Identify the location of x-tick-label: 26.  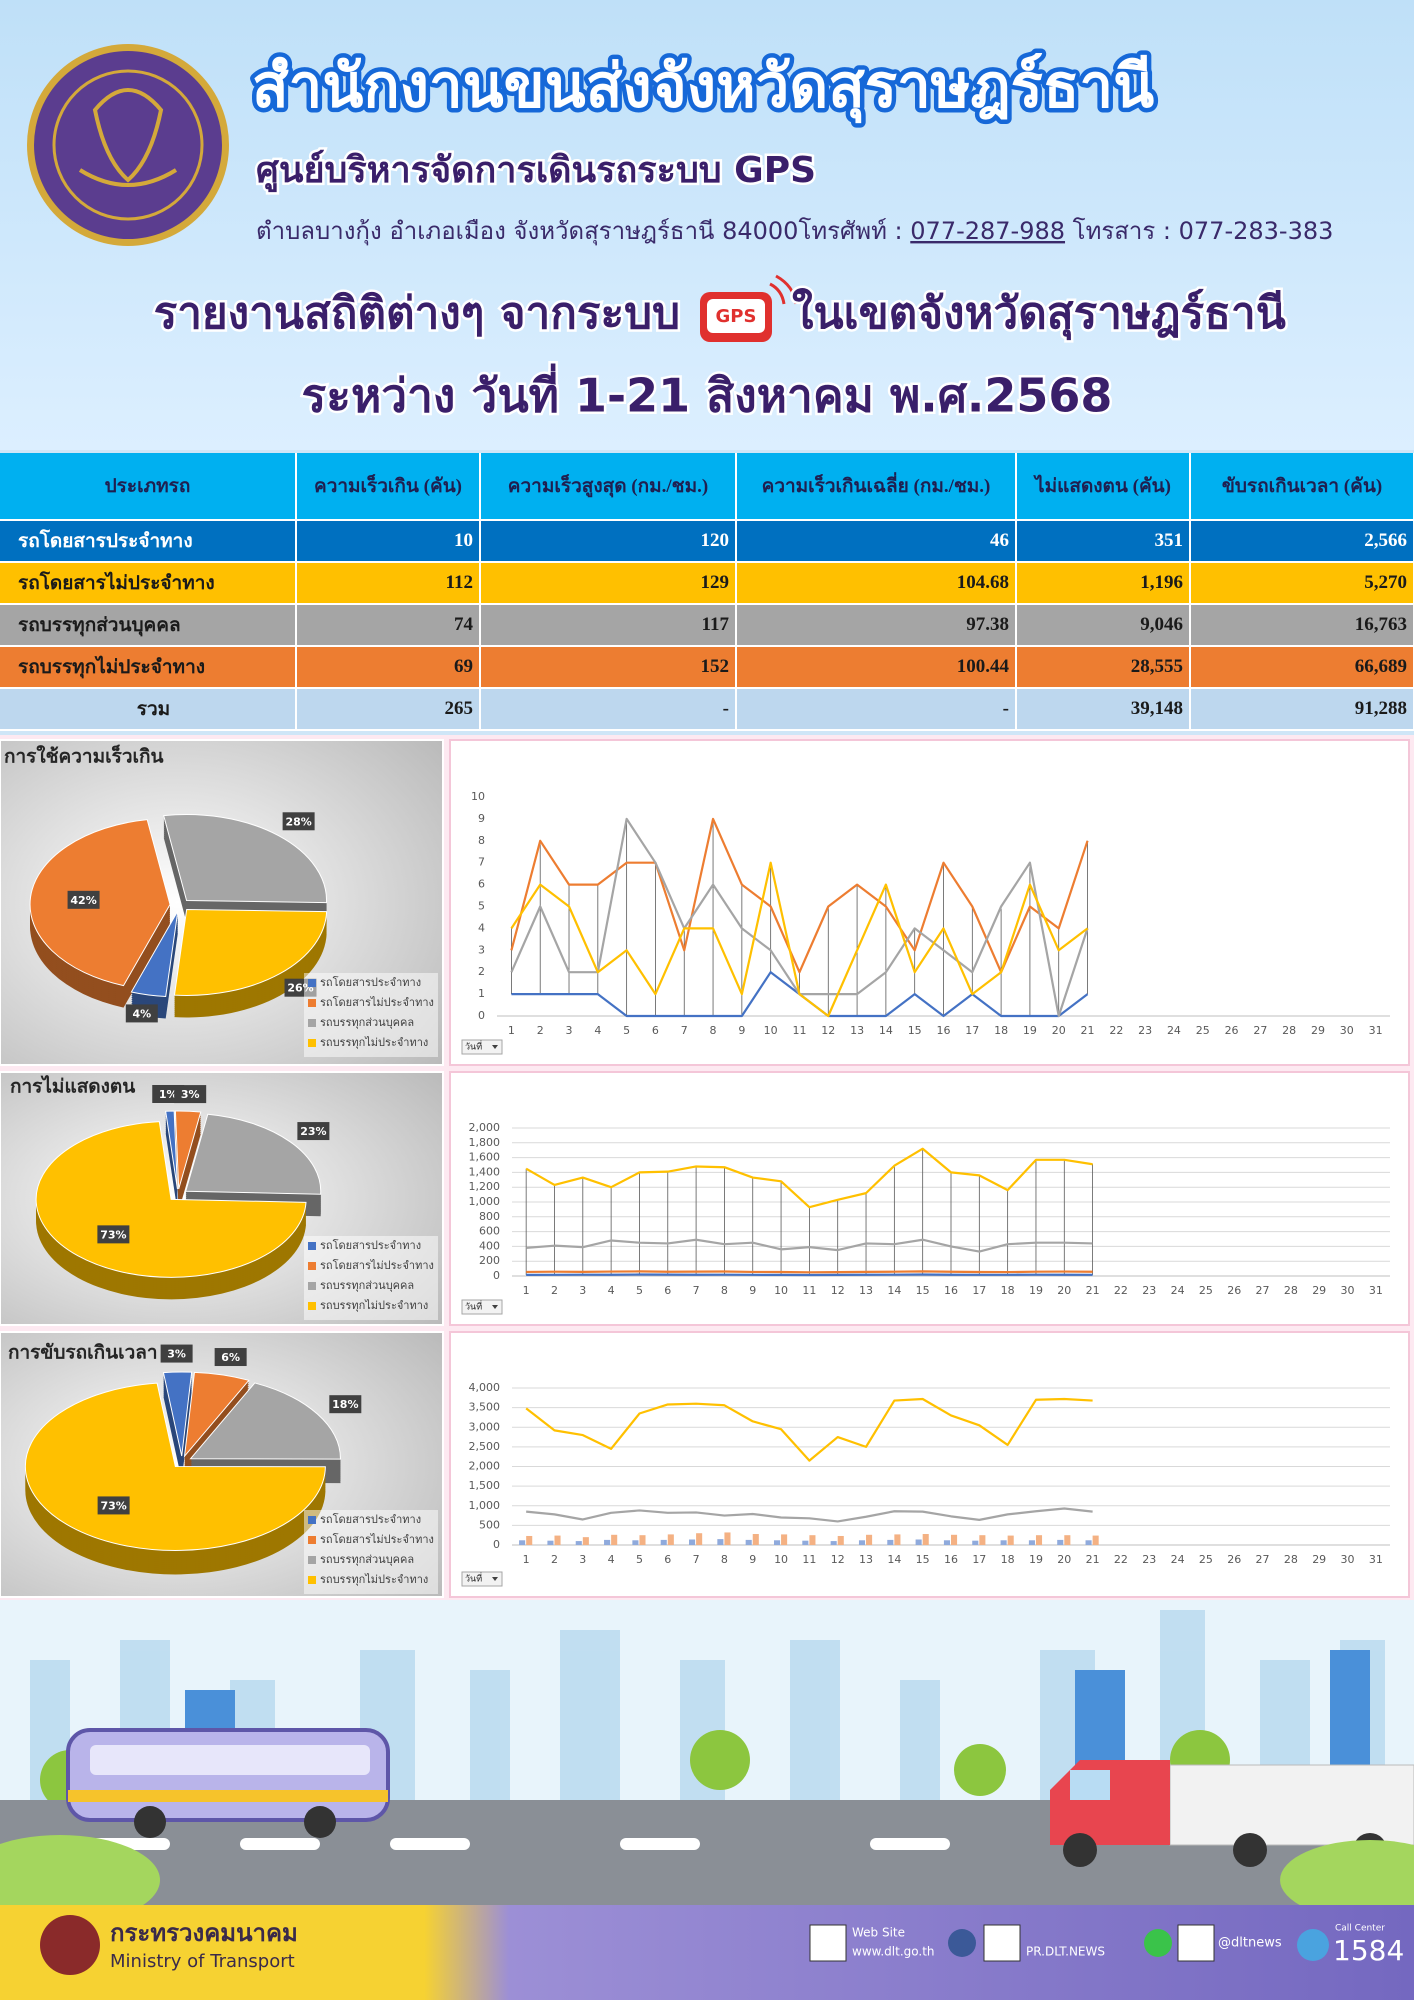
(1234, 1559).